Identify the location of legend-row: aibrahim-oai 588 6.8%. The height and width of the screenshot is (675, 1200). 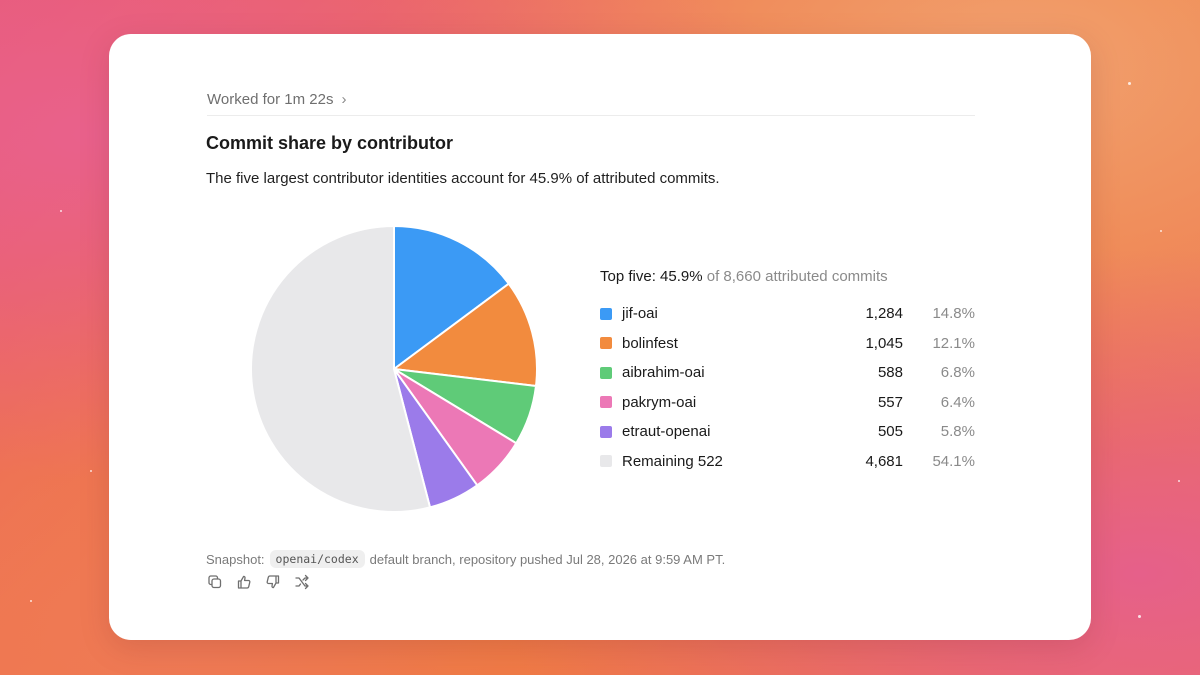
(787, 373).